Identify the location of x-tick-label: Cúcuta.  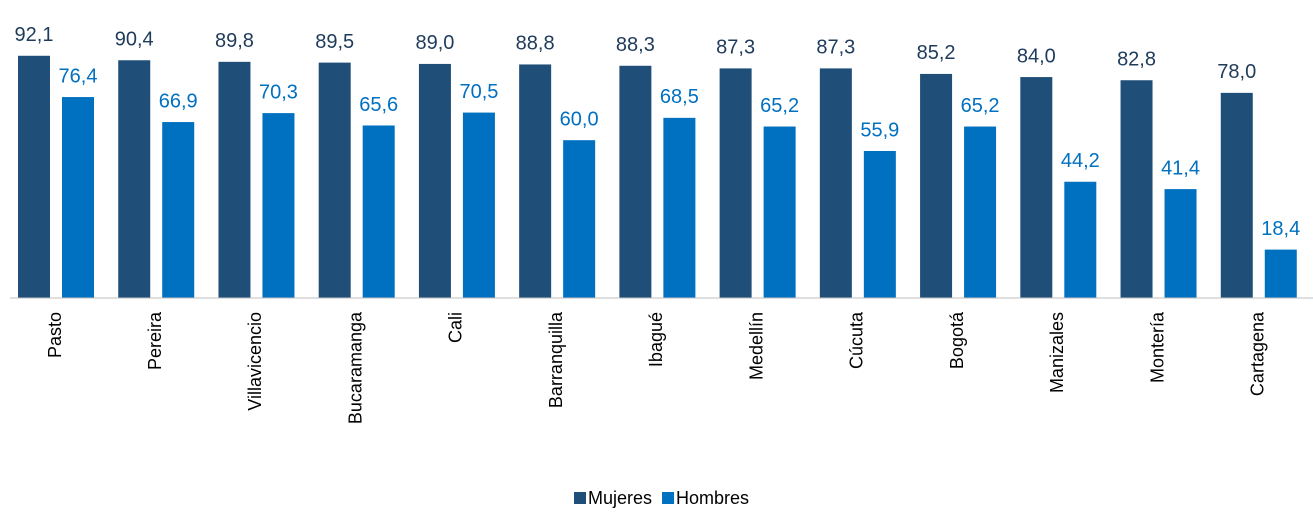
(857, 340).